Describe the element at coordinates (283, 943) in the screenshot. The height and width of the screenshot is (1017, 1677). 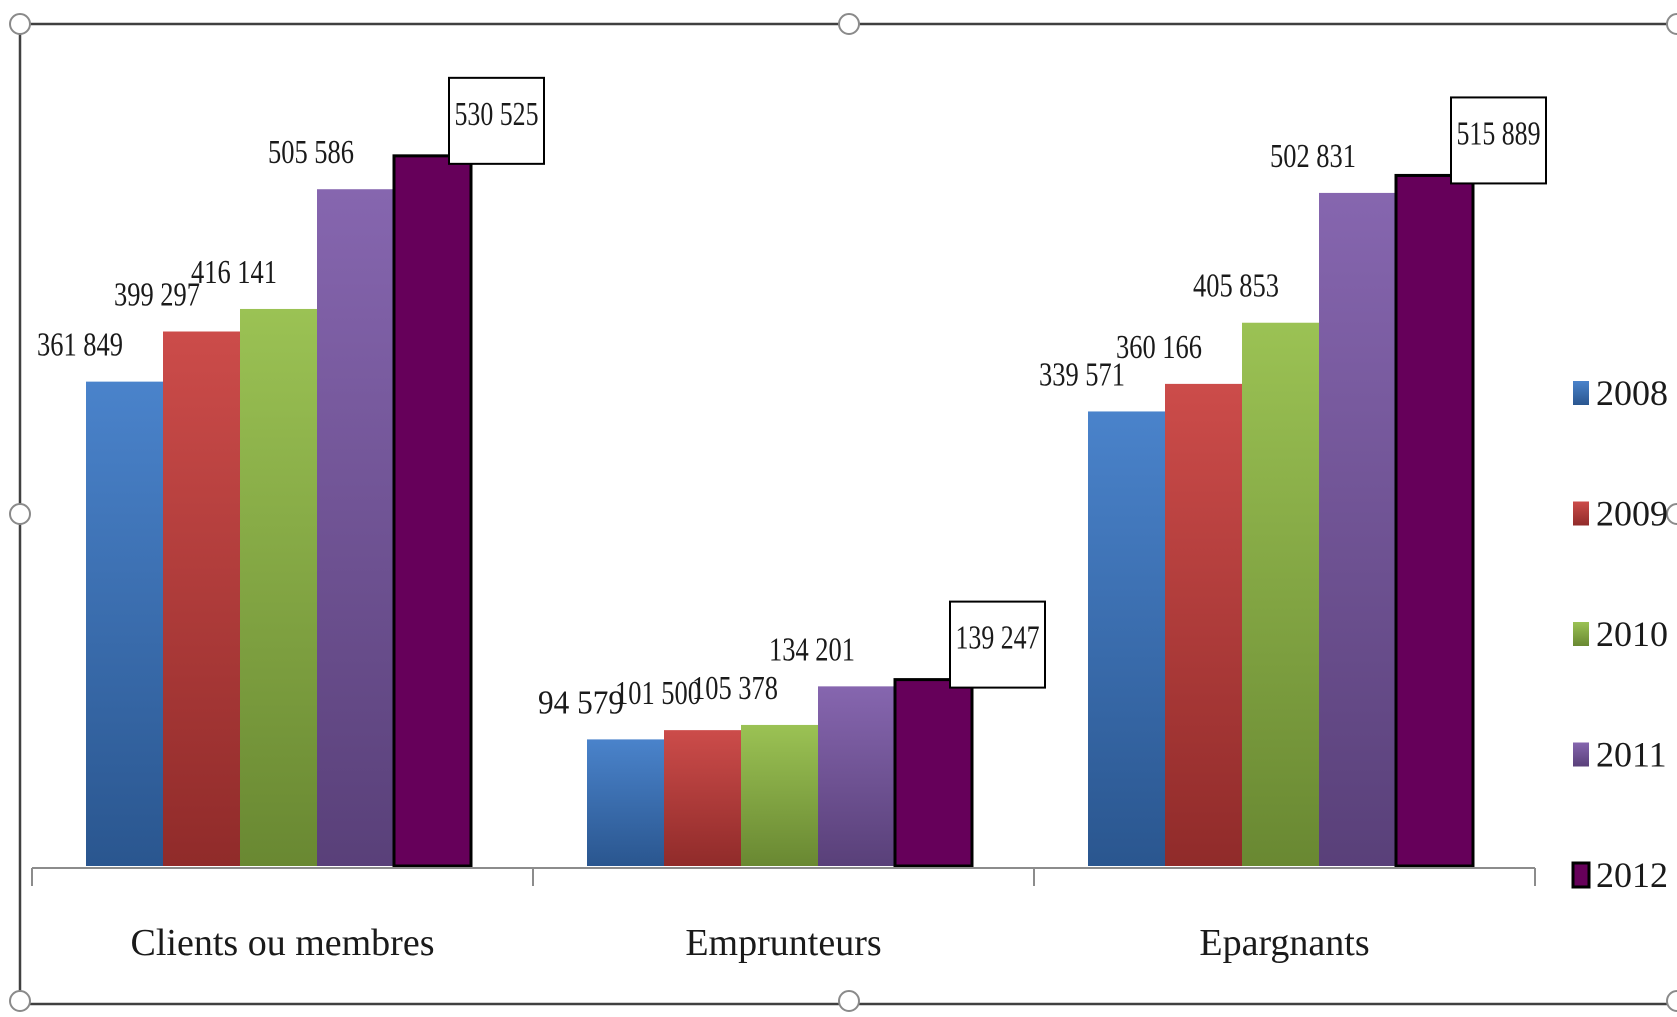
I see `category-label-0: Clients ou membres` at that location.